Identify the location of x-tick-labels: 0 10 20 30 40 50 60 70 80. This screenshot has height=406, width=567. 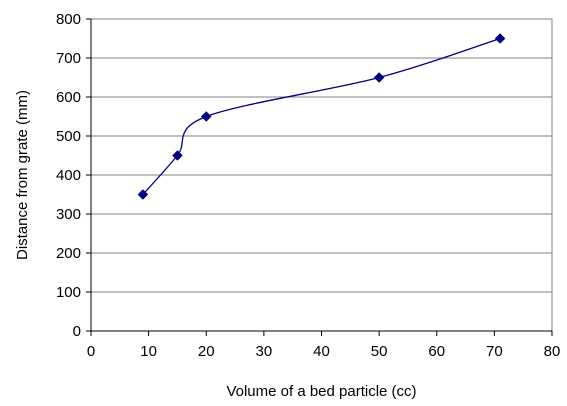
(324, 351).